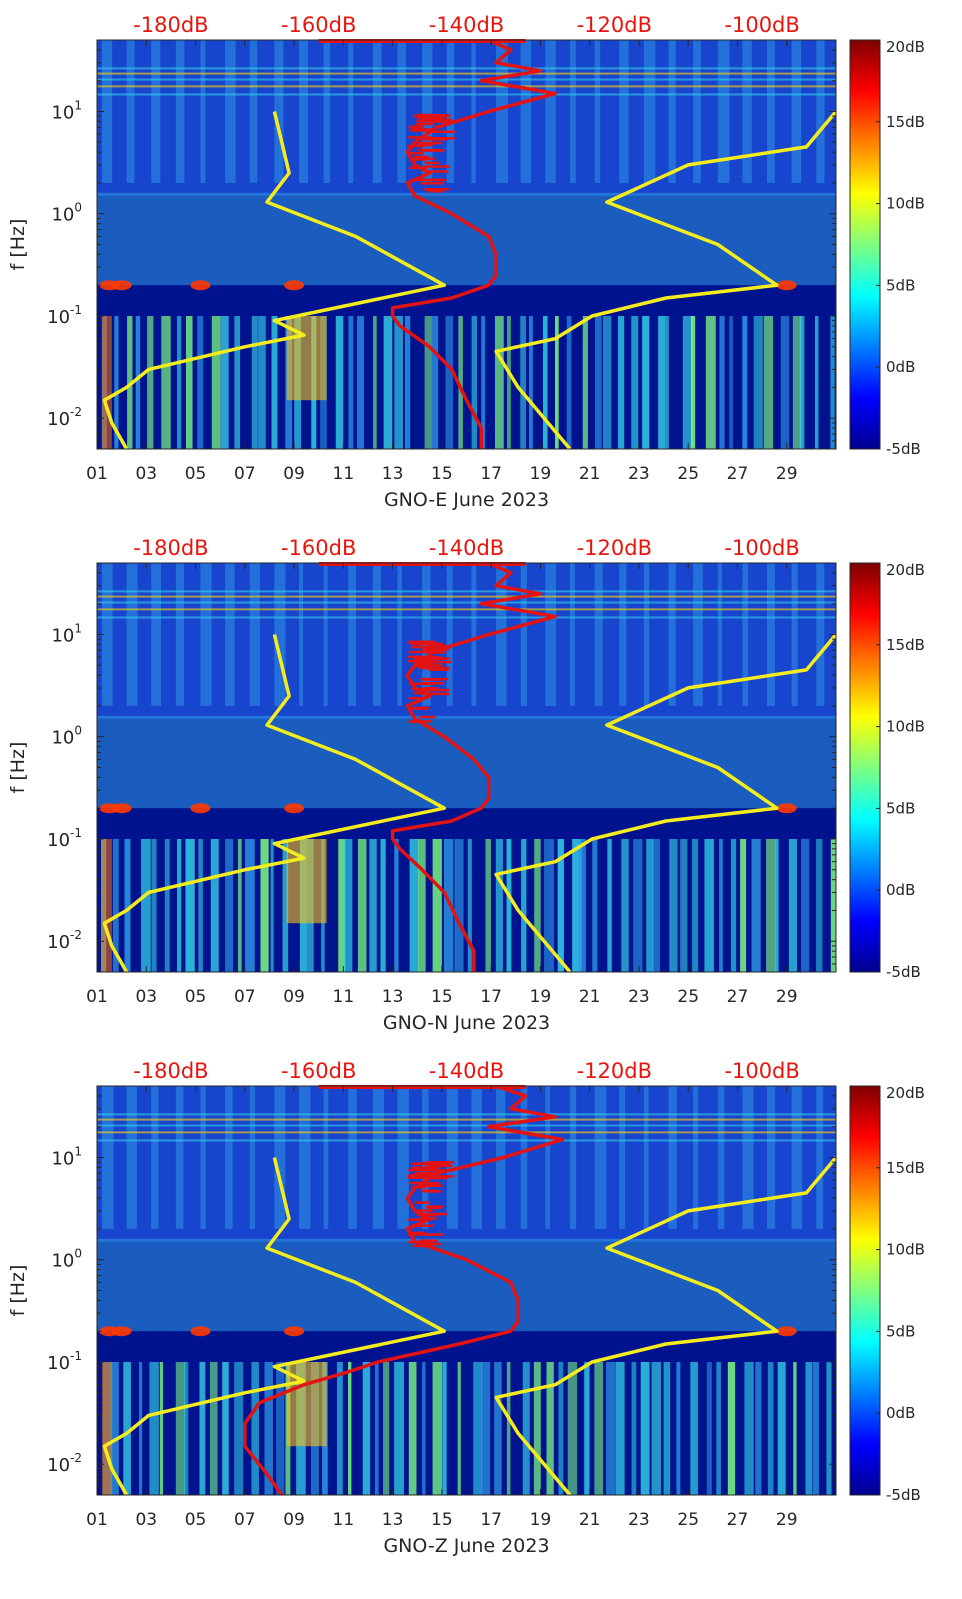 The height and width of the screenshot is (1599, 962). Describe the element at coordinates (590, 474) in the screenshot. I see `x-tick-label: 21` at that location.